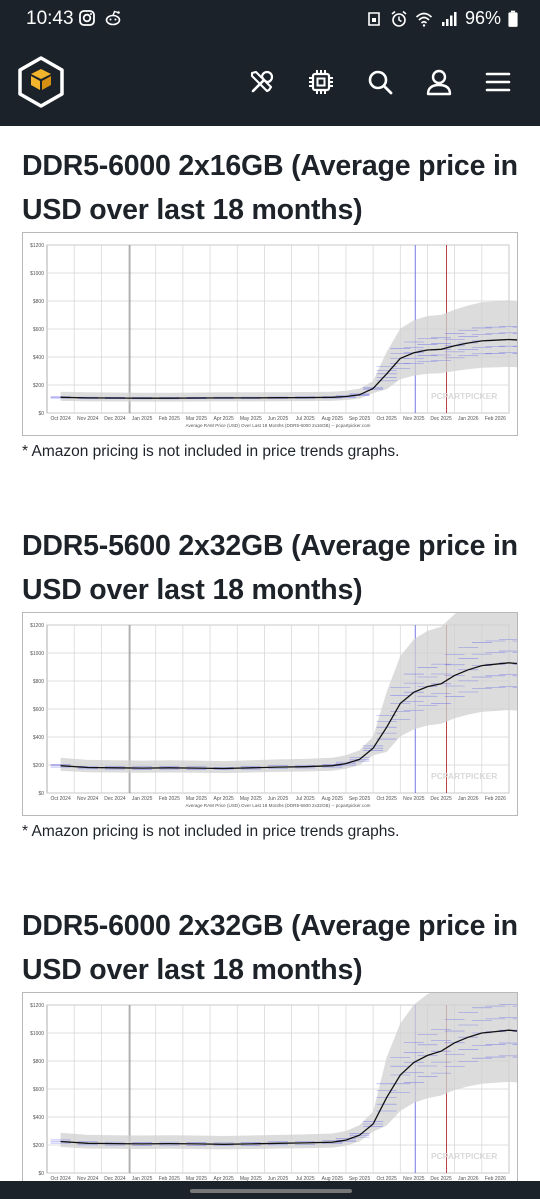 The image size is (540, 1199). Describe the element at coordinates (424, 19) in the screenshot. I see `wifi-icon` at that location.